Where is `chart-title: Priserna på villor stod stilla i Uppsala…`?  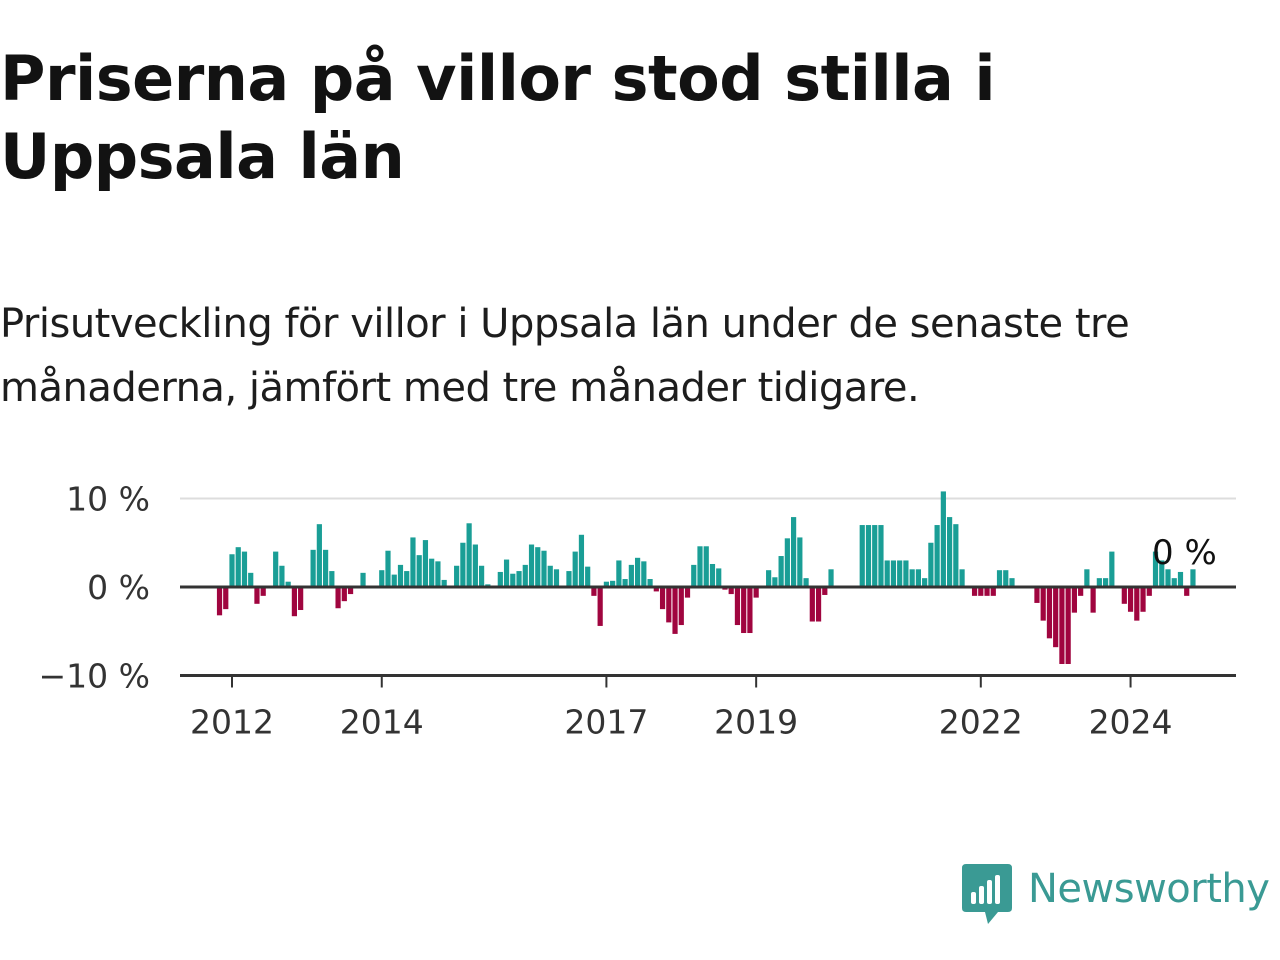
chart-title: Priserna på villor stod stilla i Uppsala… is located at coordinates (498, 117).